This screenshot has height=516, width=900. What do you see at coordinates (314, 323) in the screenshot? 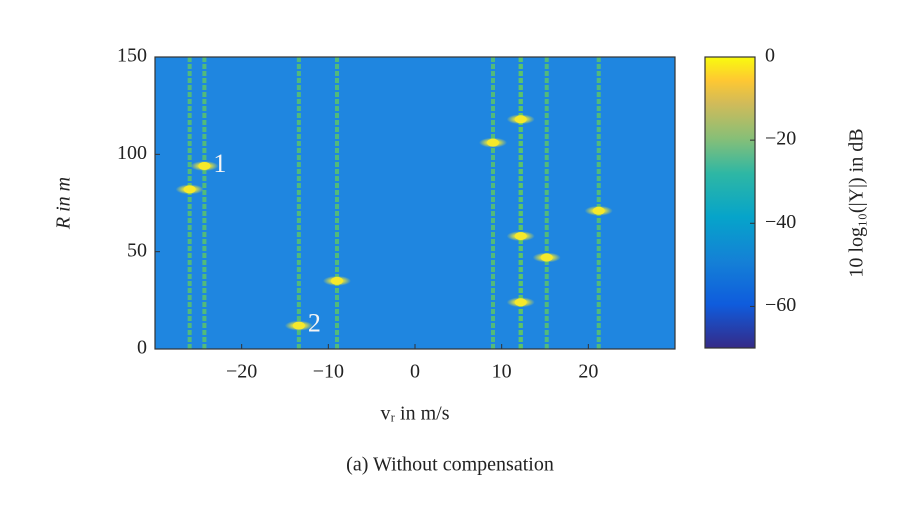
I see `target-label: 2` at bounding box center [314, 323].